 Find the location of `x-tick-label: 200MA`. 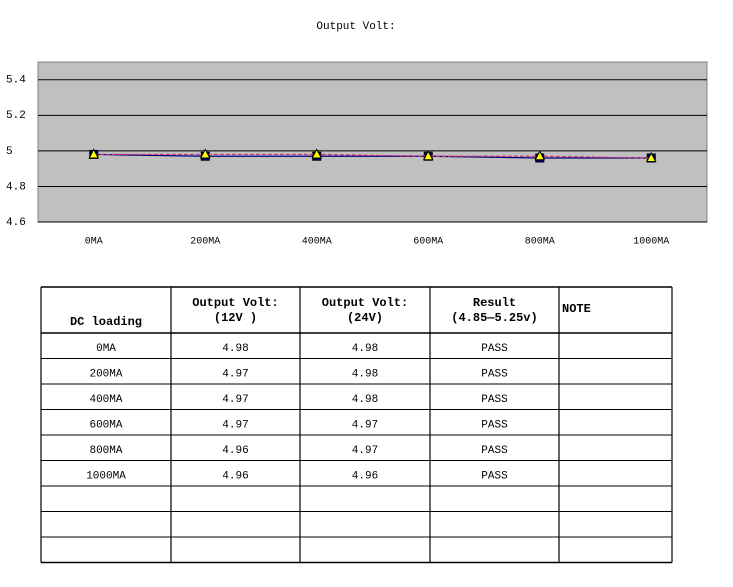

x-tick-label: 200MA is located at coordinates (205, 242).